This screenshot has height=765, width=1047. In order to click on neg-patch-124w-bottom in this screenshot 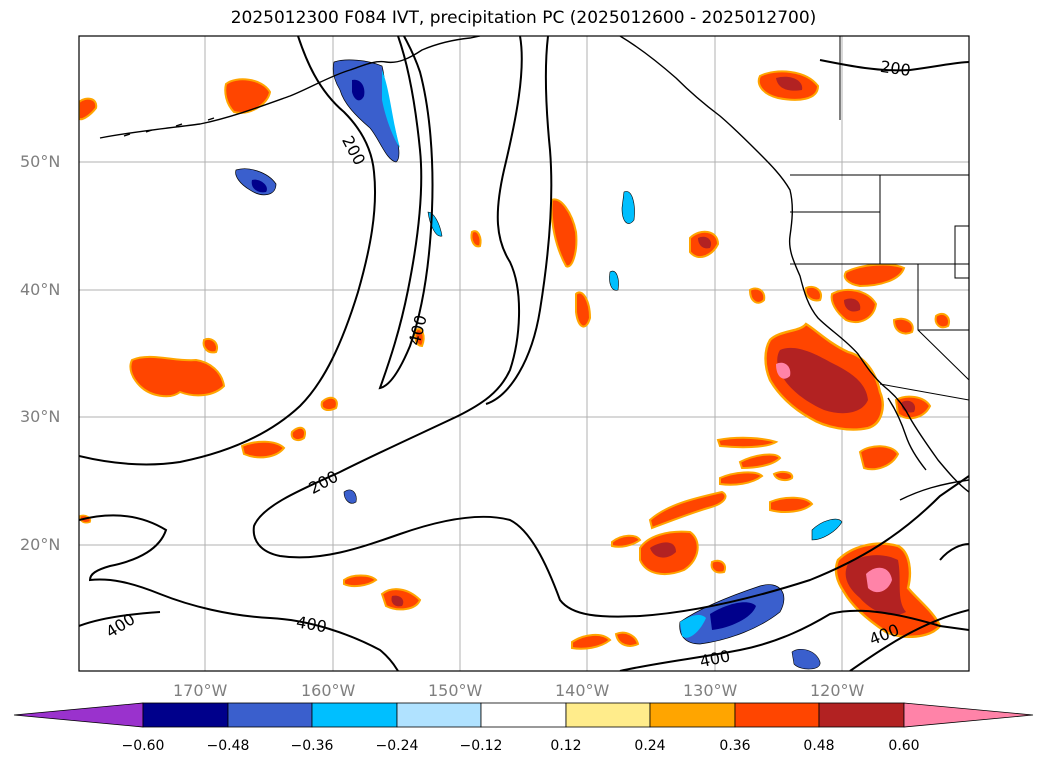, I will do `click(806, 659)`.